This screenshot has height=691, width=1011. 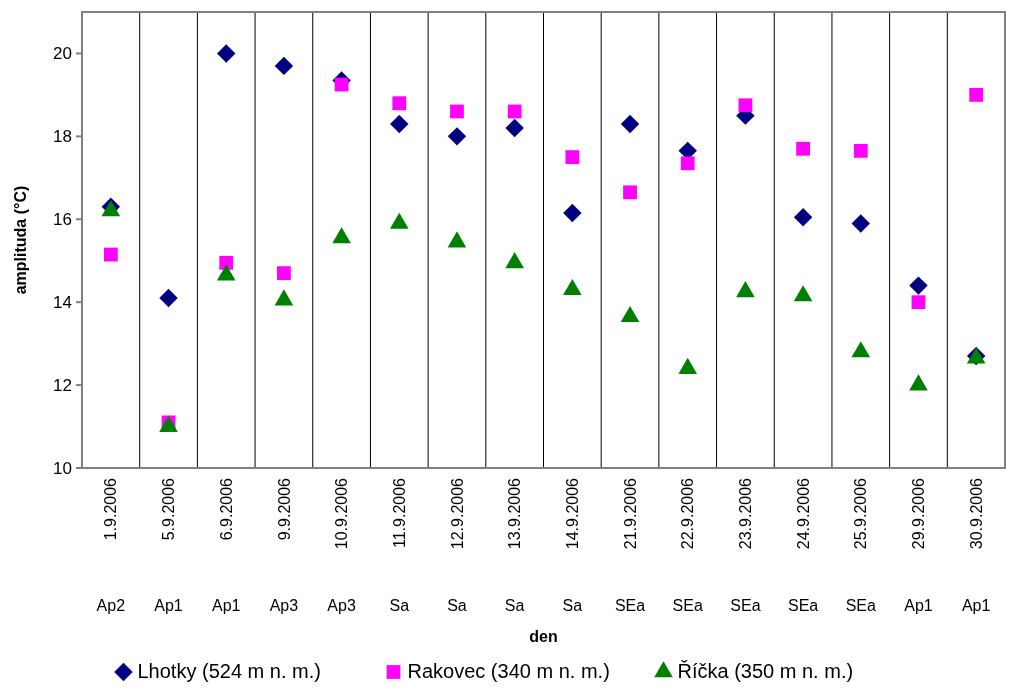 I want to click on legend-label: Rakovec (340 m n. m.), so click(x=508, y=671).